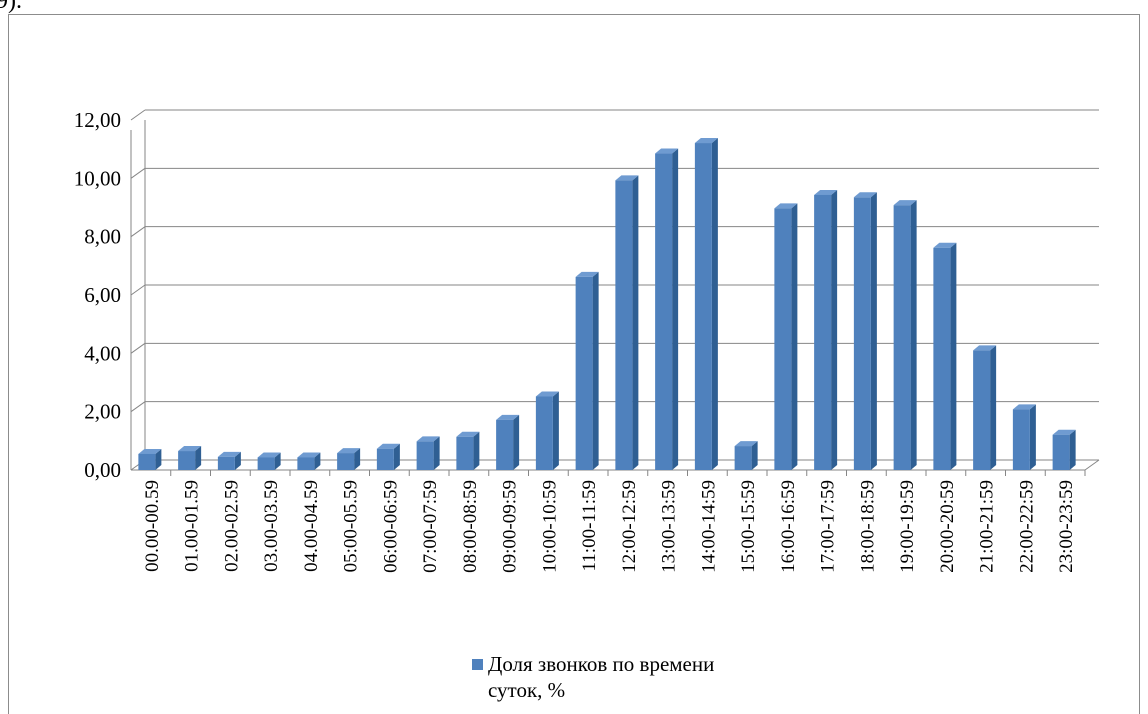 This screenshot has width=1148, height=714. I want to click on y-tick-labels: 0,00 2,00 4,00 6,00 8,00 10,00 12,00, so click(97, 295).